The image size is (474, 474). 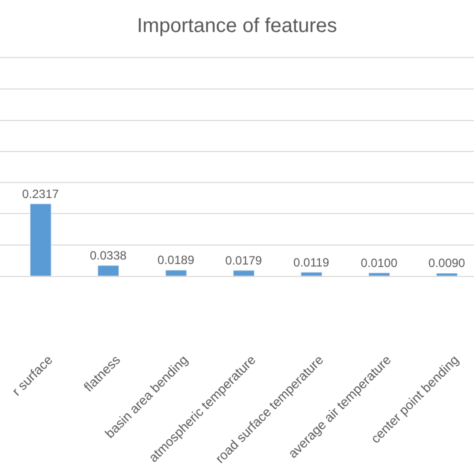 I want to click on data-label: 0.0119, so click(x=311, y=262).